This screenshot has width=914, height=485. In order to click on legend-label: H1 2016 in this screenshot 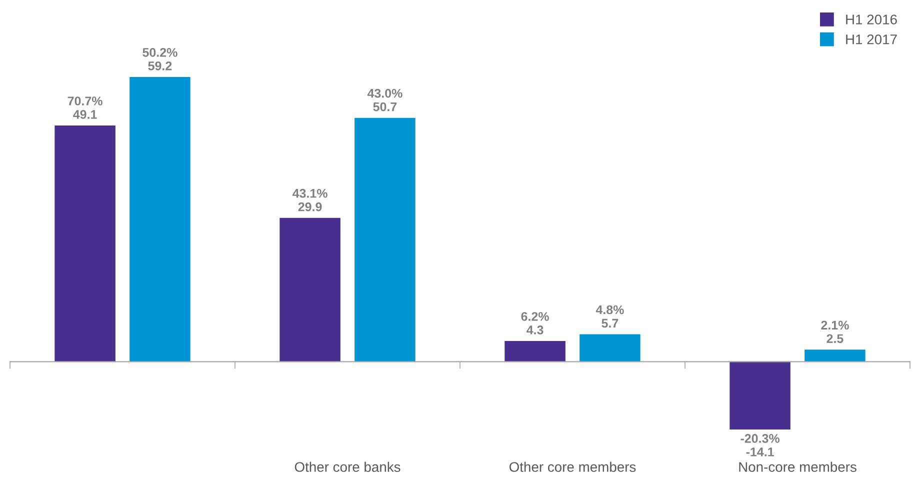, I will do `click(871, 19)`.